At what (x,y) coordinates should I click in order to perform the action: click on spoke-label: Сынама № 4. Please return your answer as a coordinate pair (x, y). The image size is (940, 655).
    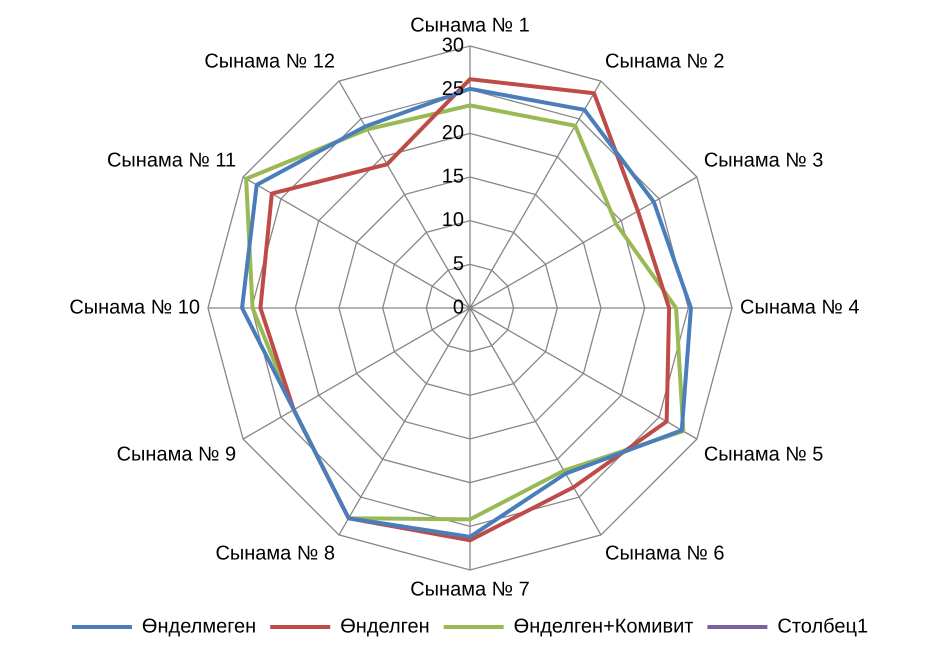
    Looking at the image, I should click on (800, 307).